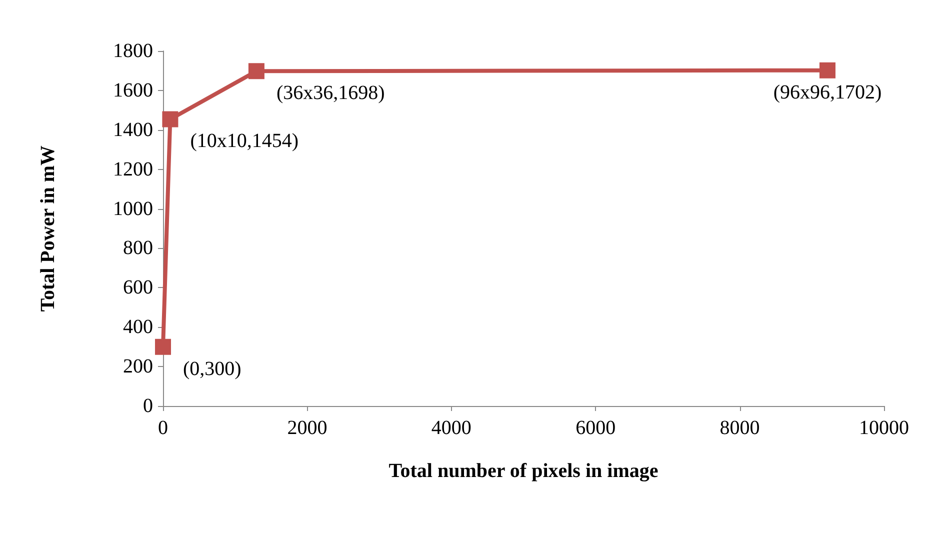 The image size is (946, 534). I want to click on y-tick-label: 600, so click(138, 287).